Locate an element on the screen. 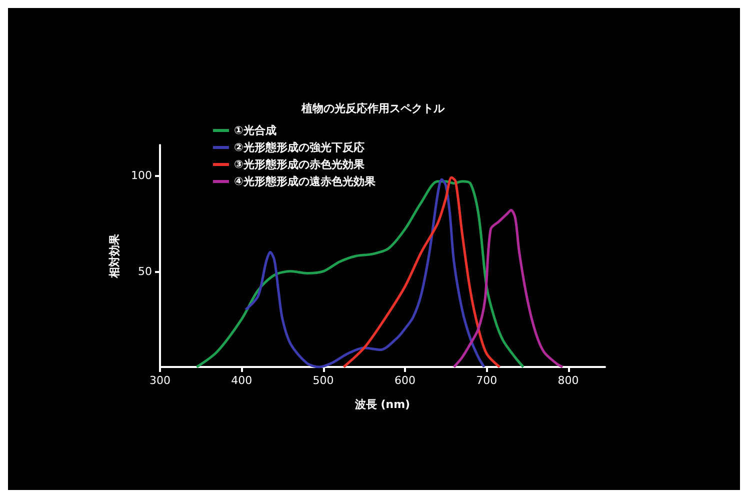 This screenshot has height=498, width=748. y-tick-label: 50 is located at coordinates (145, 271).